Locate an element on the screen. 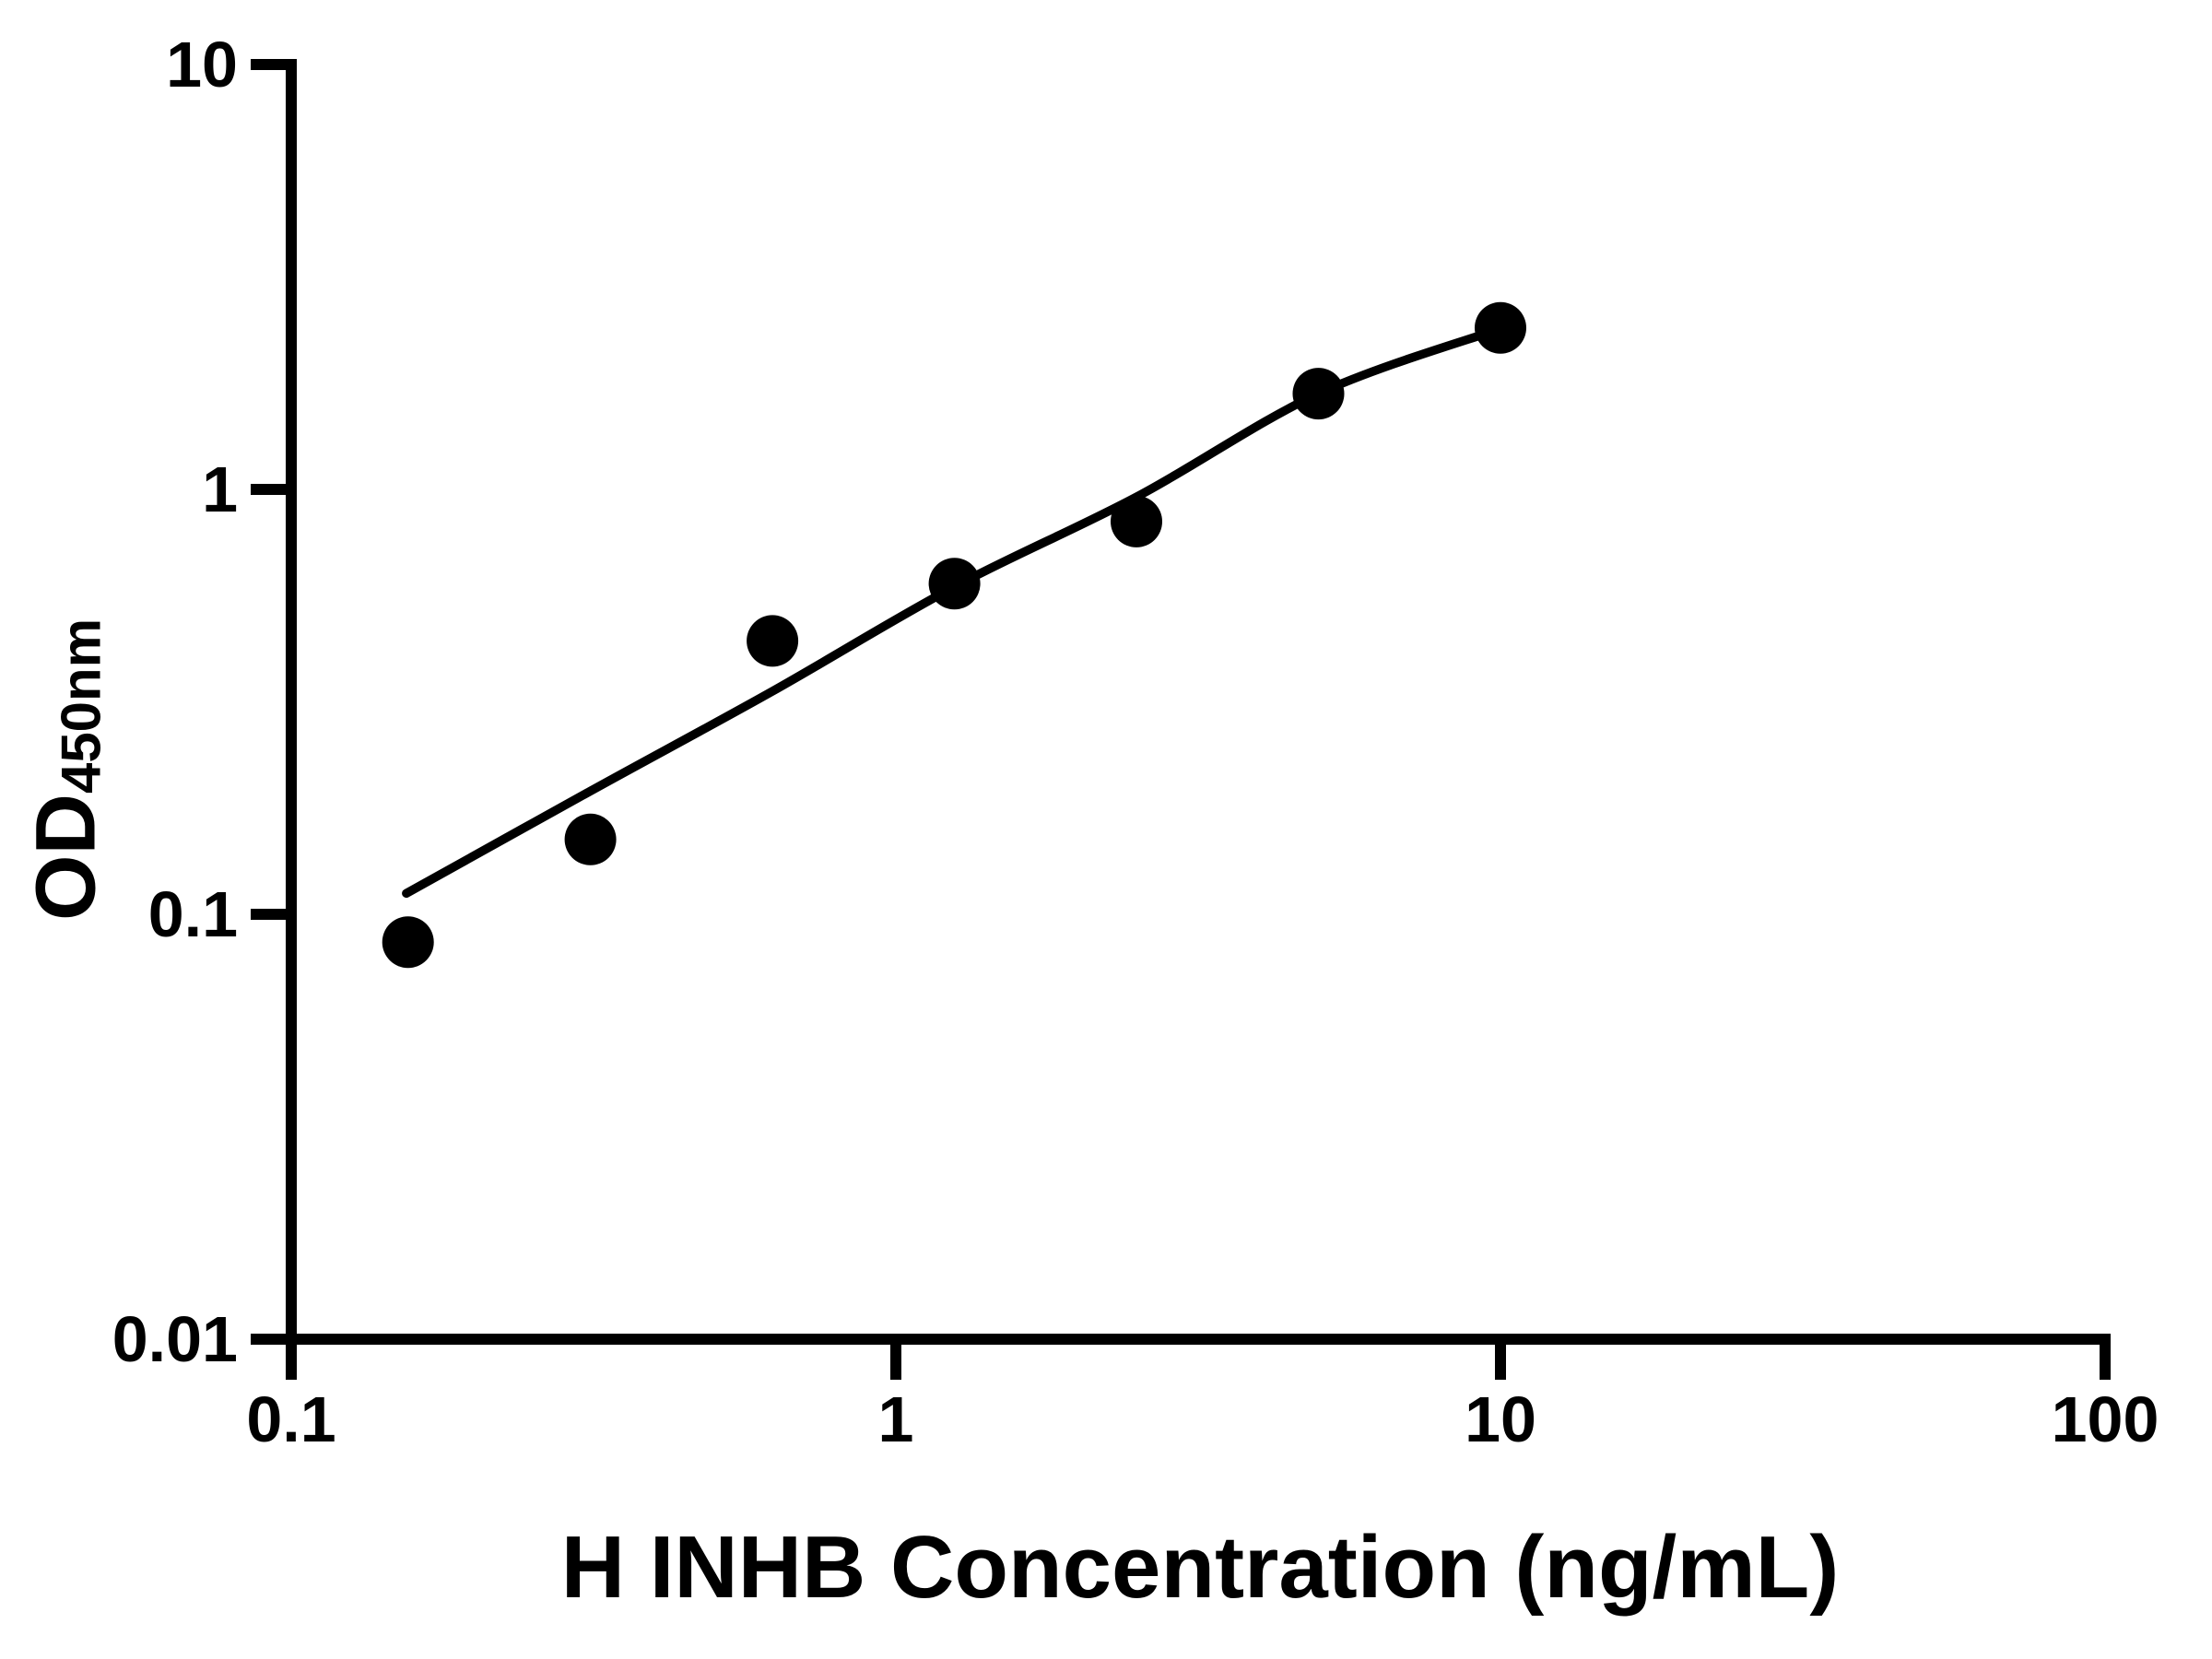  x-tick-label-100: 100 is located at coordinates (2105, 1419).